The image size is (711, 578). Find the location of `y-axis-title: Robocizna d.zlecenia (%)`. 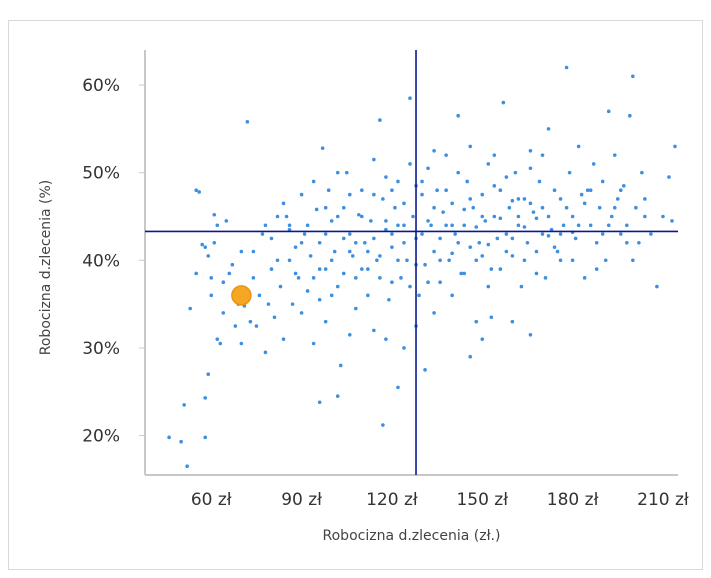

y-axis-title: Robocizna d.zlecenia (%) is located at coordinates (46, 267).